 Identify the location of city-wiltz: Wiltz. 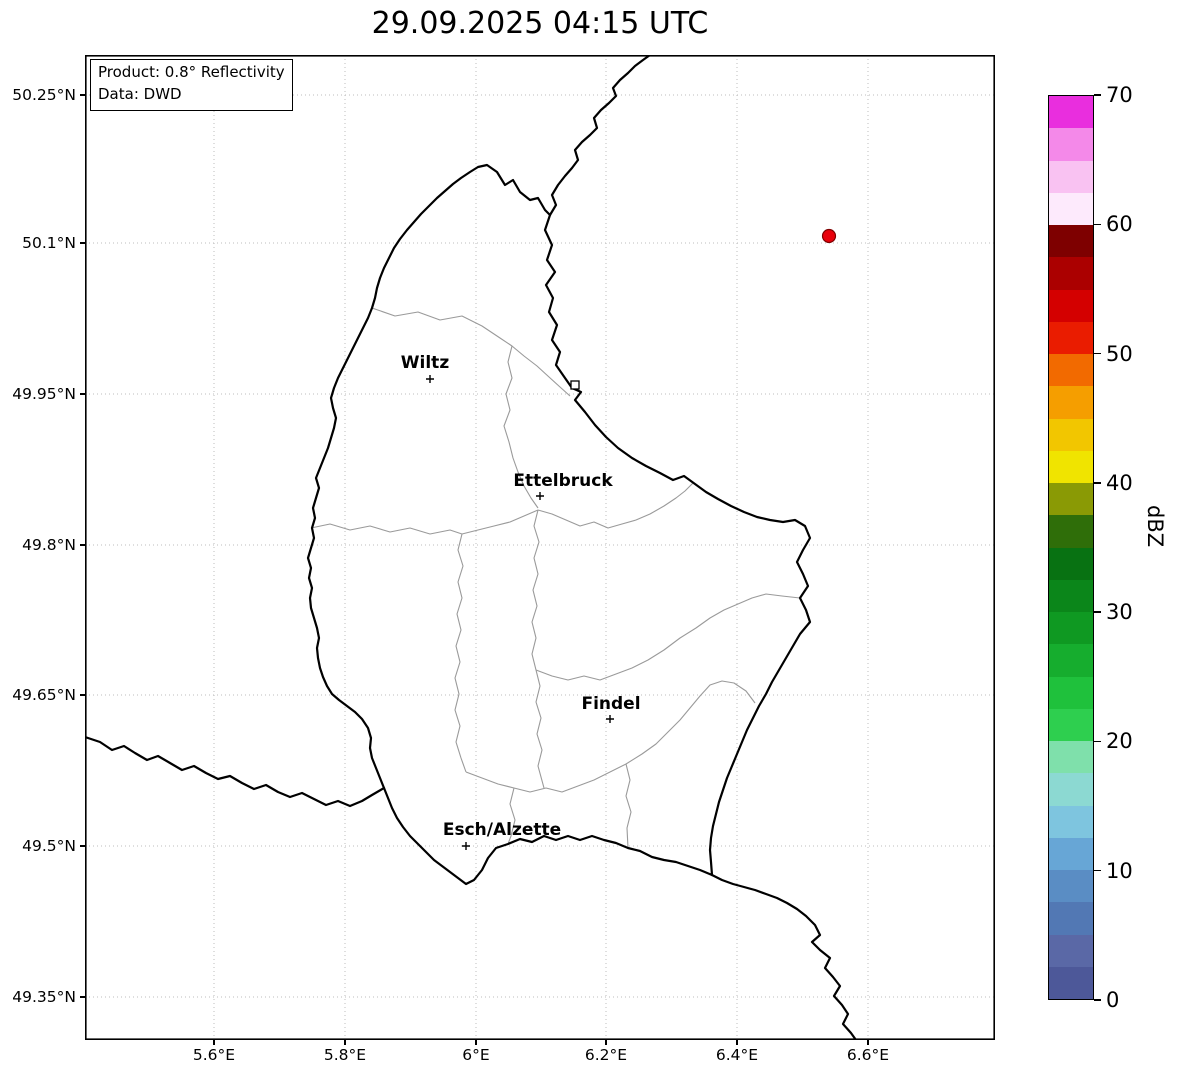
(425, 368).